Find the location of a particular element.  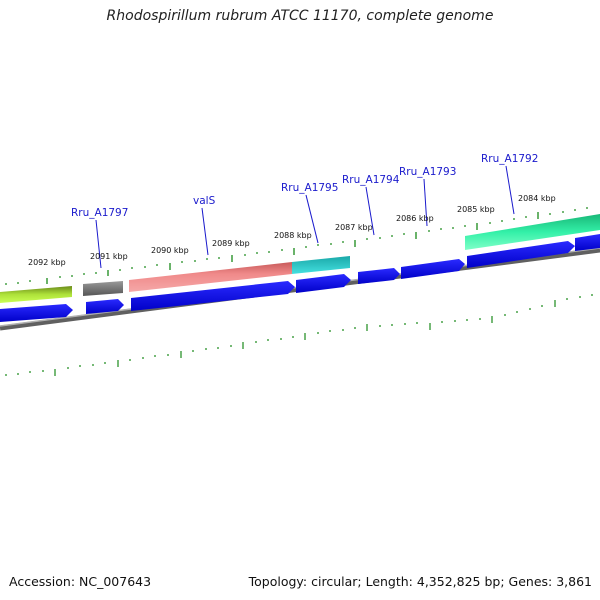

upper-tick-ruler is located at coordinates (296, 246).